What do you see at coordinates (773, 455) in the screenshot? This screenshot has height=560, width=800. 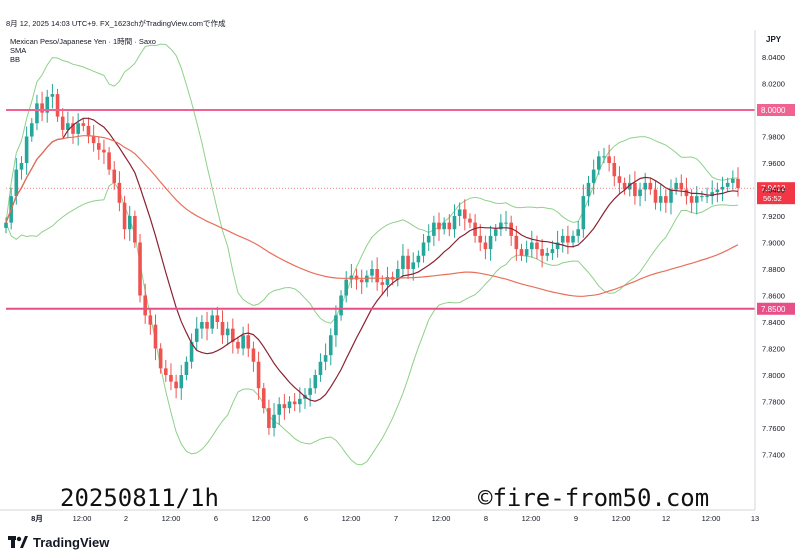 I see `y-tick-label: 7.7400` at bounding box center [773, 455].